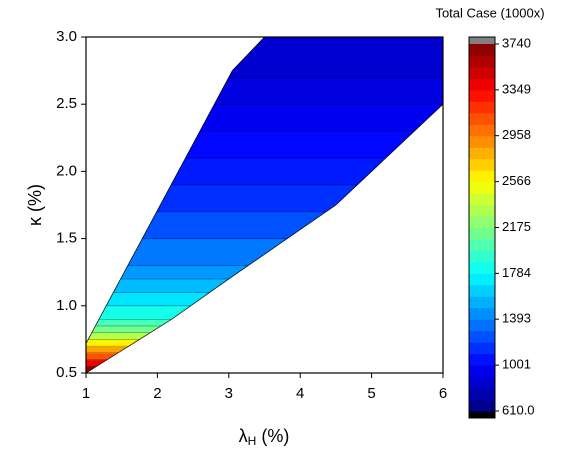  Describe the element at coordinates (300, 393) in the screenshot. I see `x-tick-label: 4` at that location.